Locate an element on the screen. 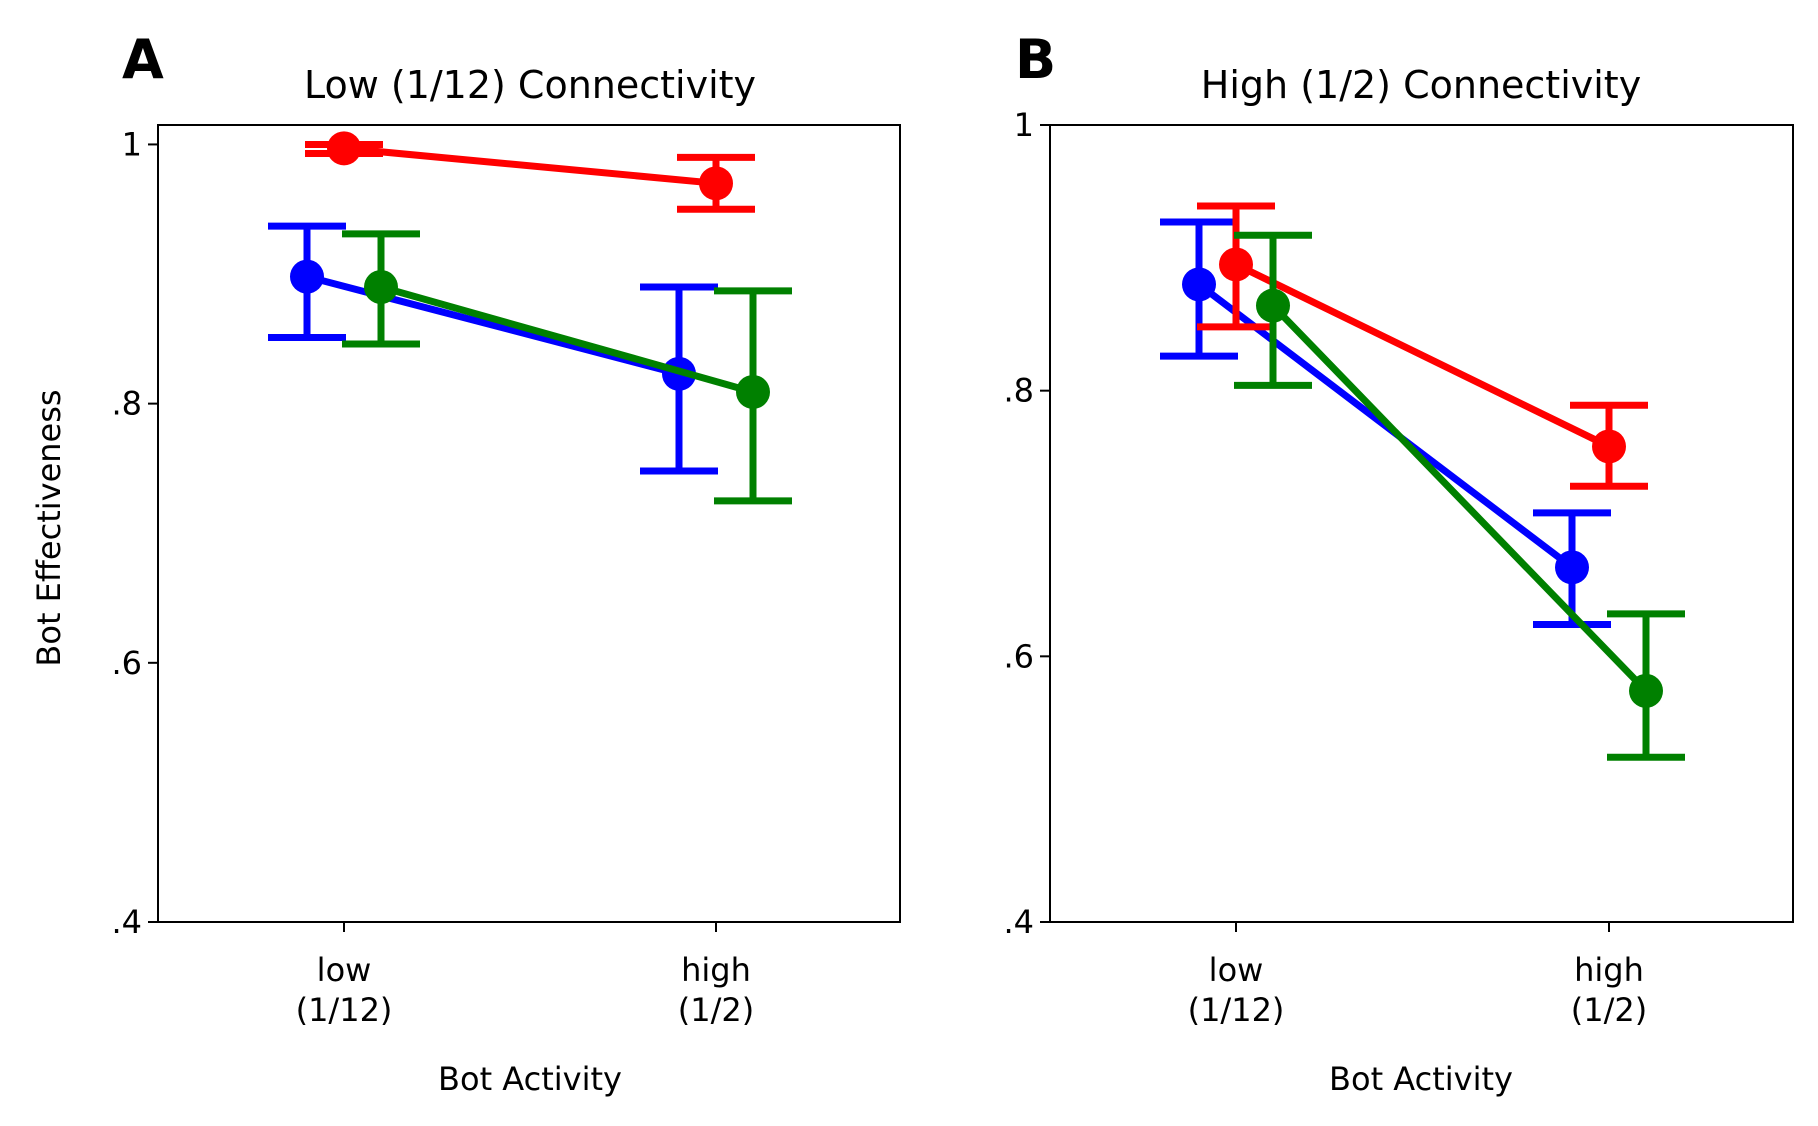 This screenshot has height=1126, width=1818. panel-b-ytick-label: 1 is located at coordinates (1024, 125).